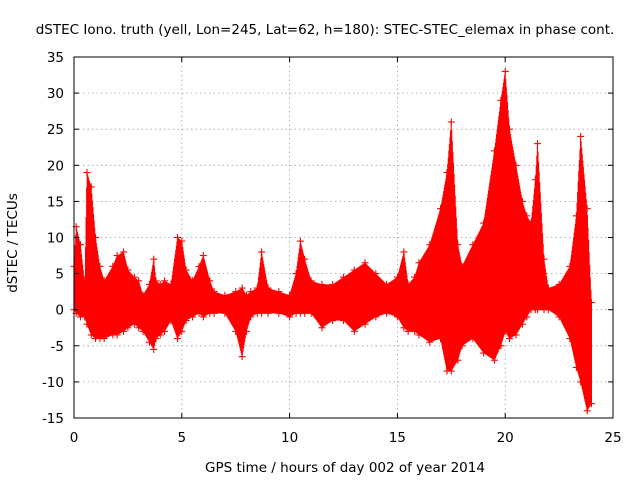 The image size is (640, 480). What do you see at coordinates (55, 94) in the screenshot?
I see `y-tick-label: 30` at bounding box center [55, 94].